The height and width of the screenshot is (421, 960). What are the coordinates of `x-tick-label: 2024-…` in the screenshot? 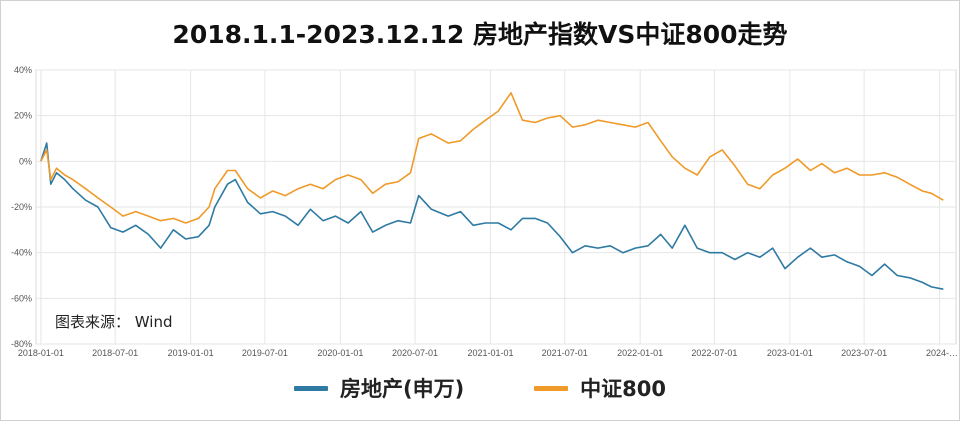 It's located at (942, 353).